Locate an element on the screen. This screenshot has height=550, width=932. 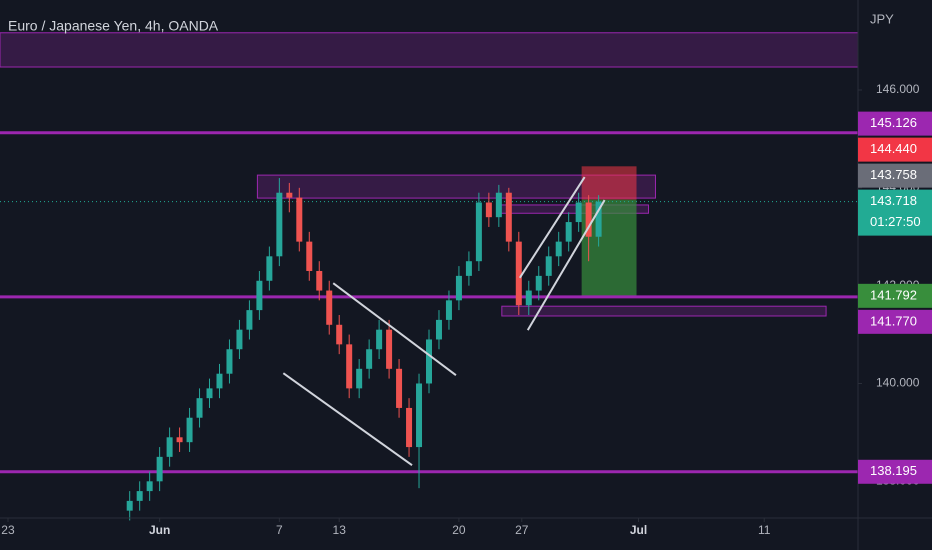
x-tick-label: Jun is located at coordinates (159, 530).